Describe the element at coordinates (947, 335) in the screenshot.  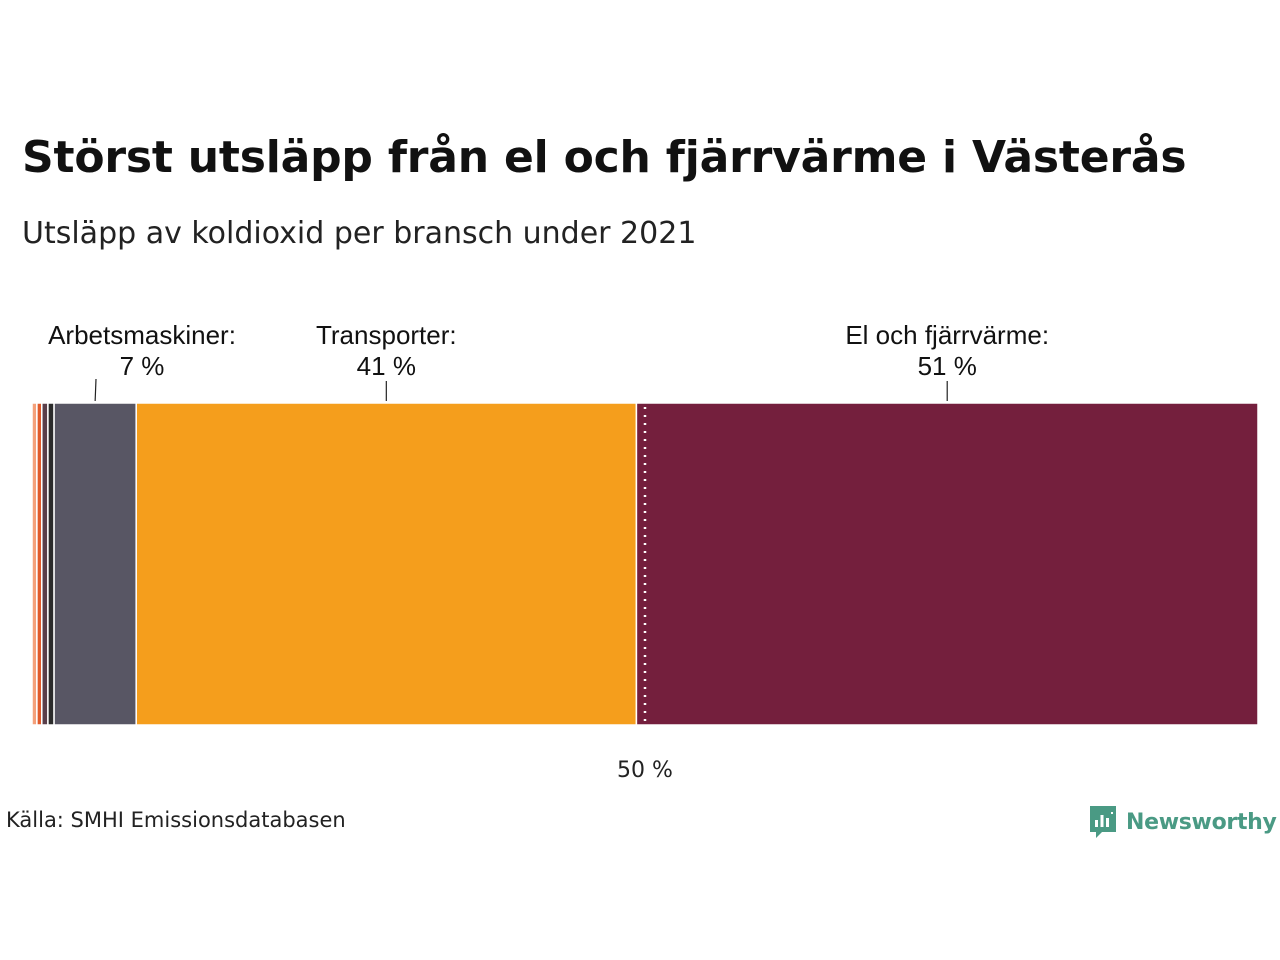
I see `segment-label-6: El och fjärrvärme:` at that location.